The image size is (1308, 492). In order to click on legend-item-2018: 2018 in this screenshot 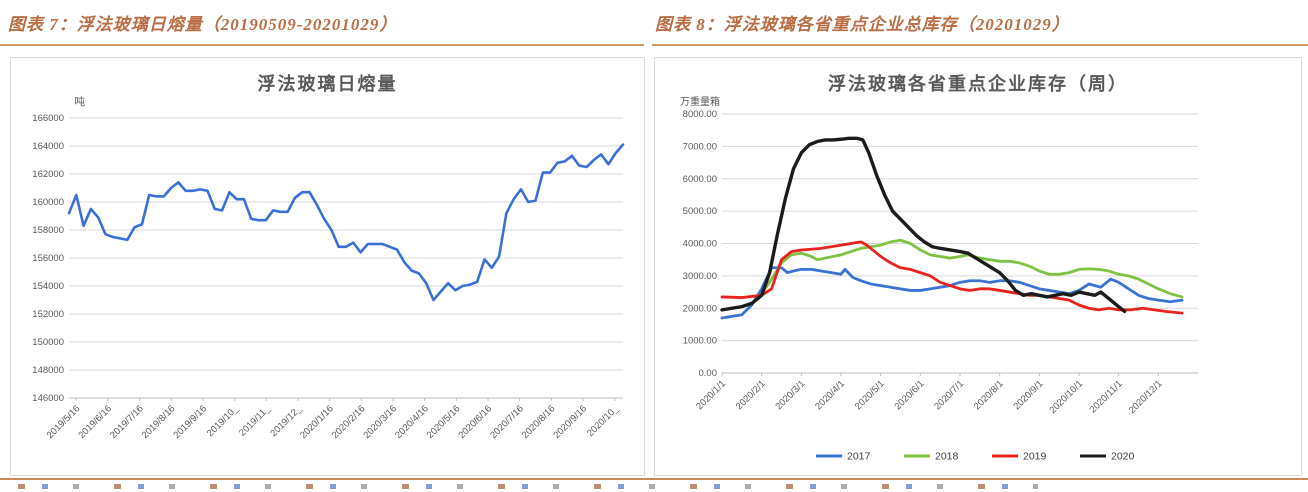, I will do `click(931, 457)`.